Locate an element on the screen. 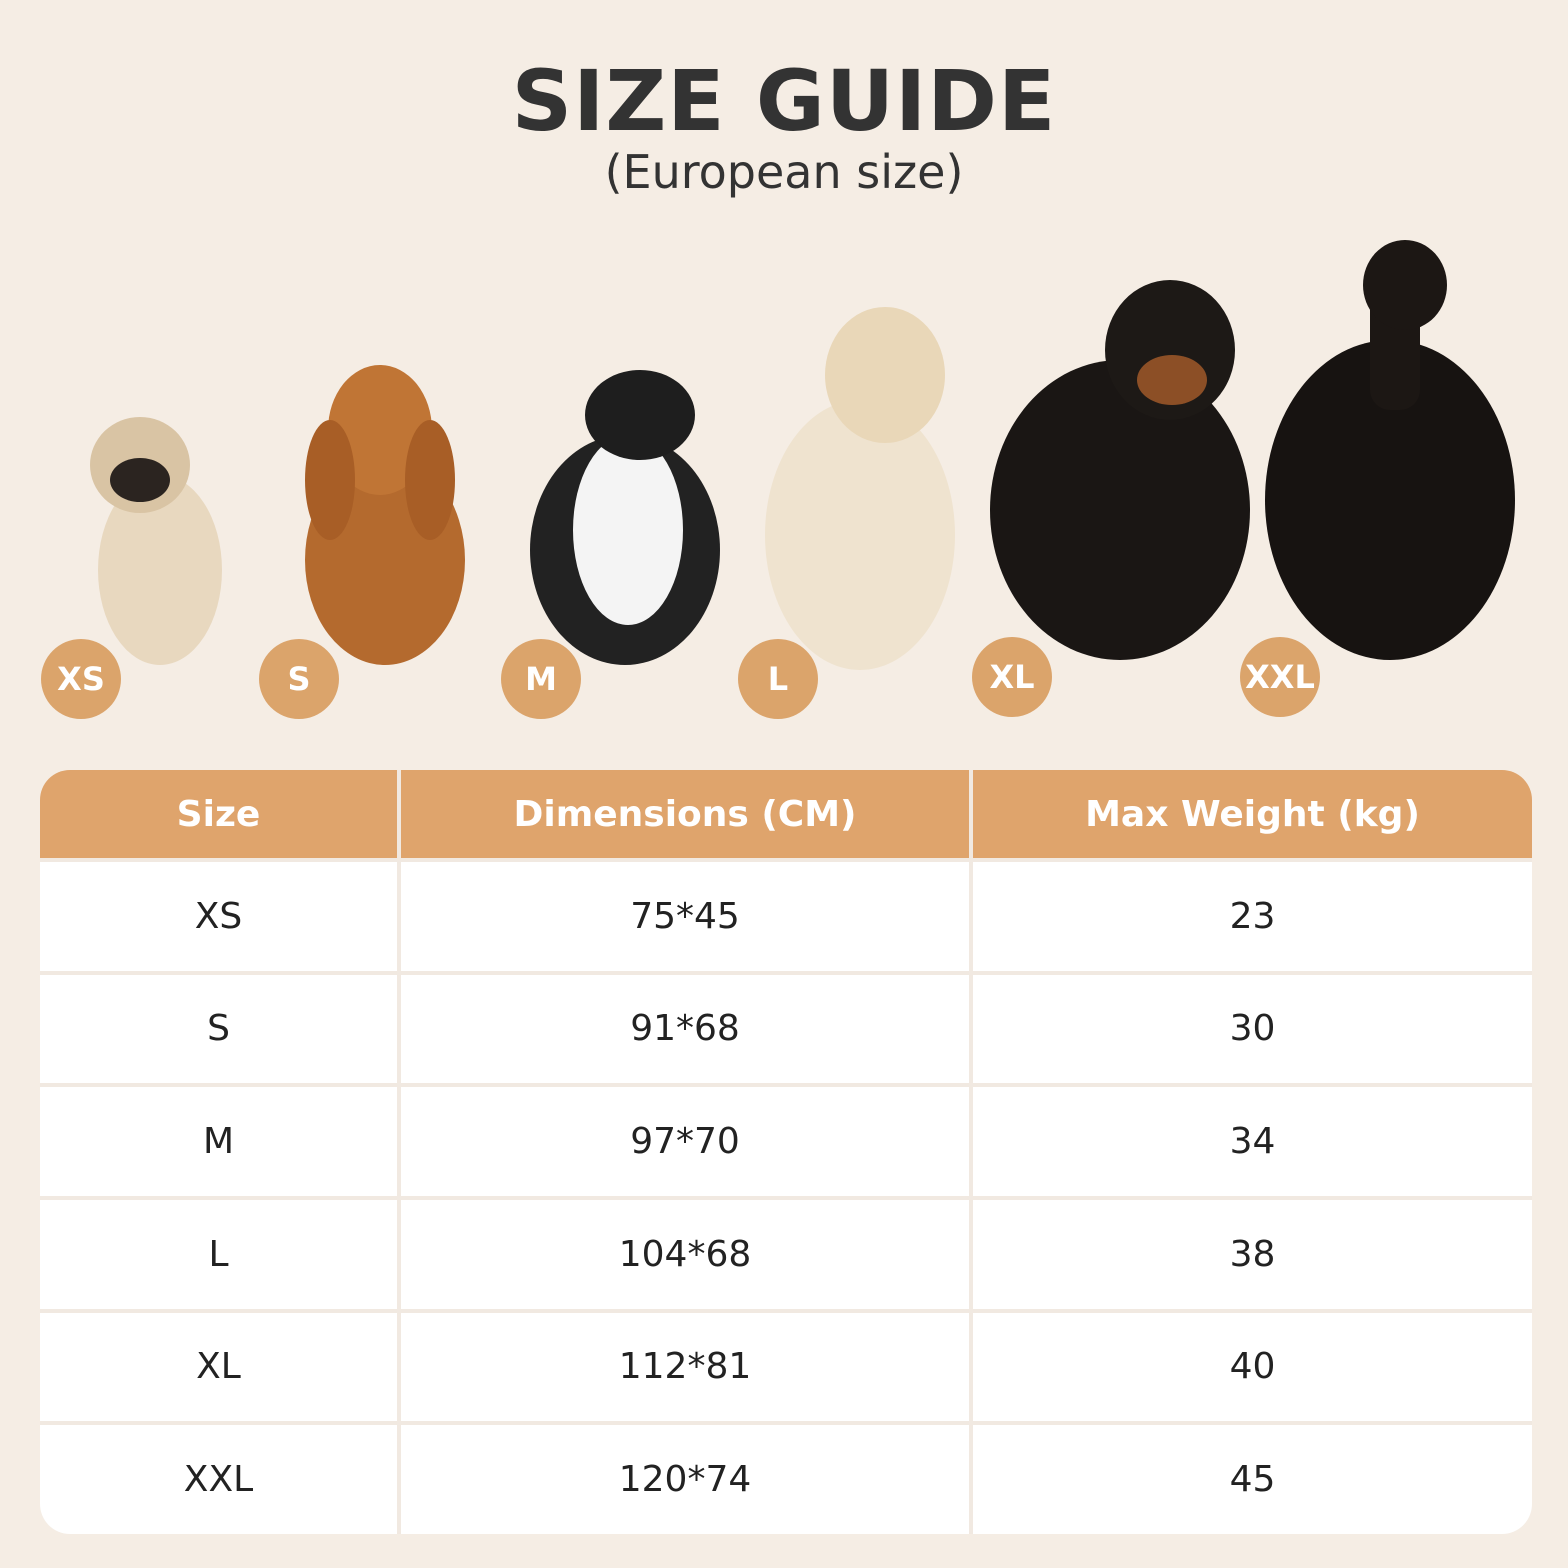  table-cell: 112*81 is located at coordinates (685, 1367).